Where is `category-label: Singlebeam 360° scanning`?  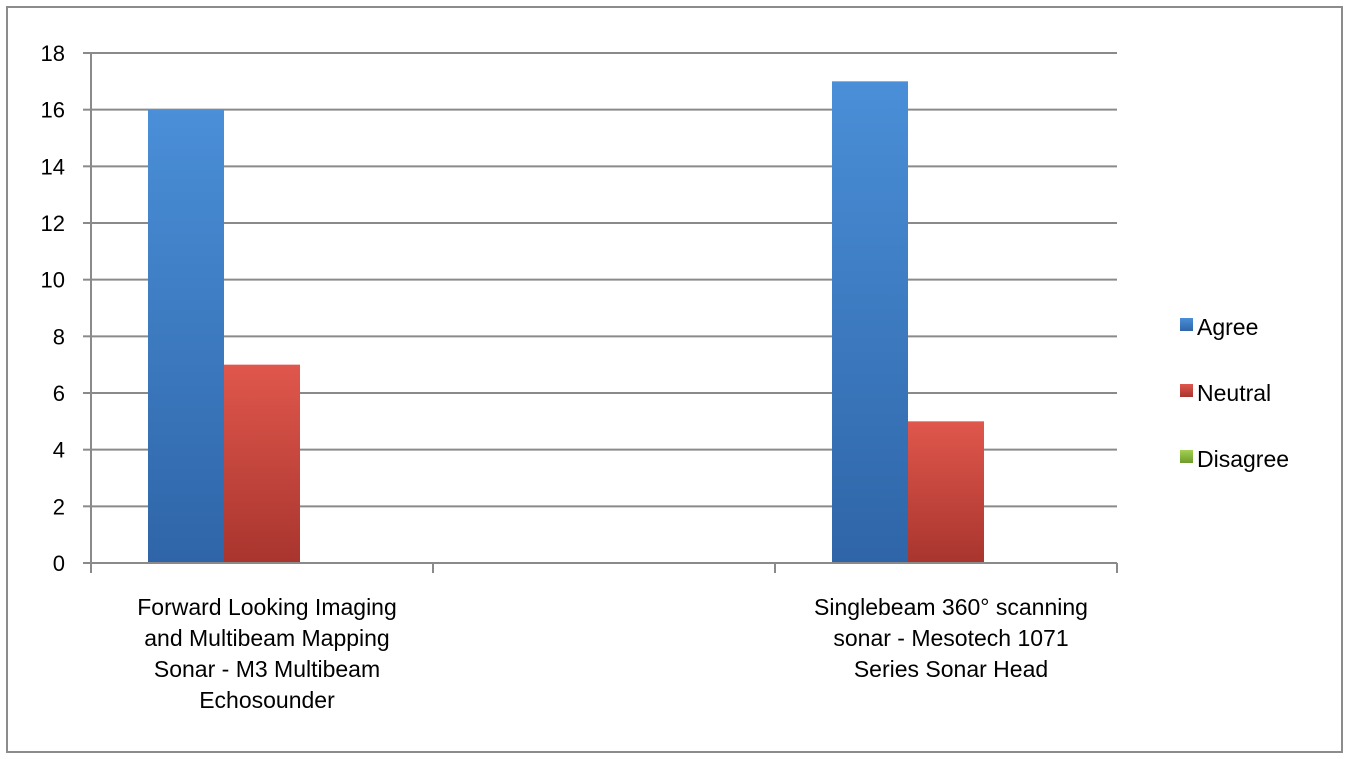
category-label: Singlebeam 360° scanning is located at coordinates (951, 607).